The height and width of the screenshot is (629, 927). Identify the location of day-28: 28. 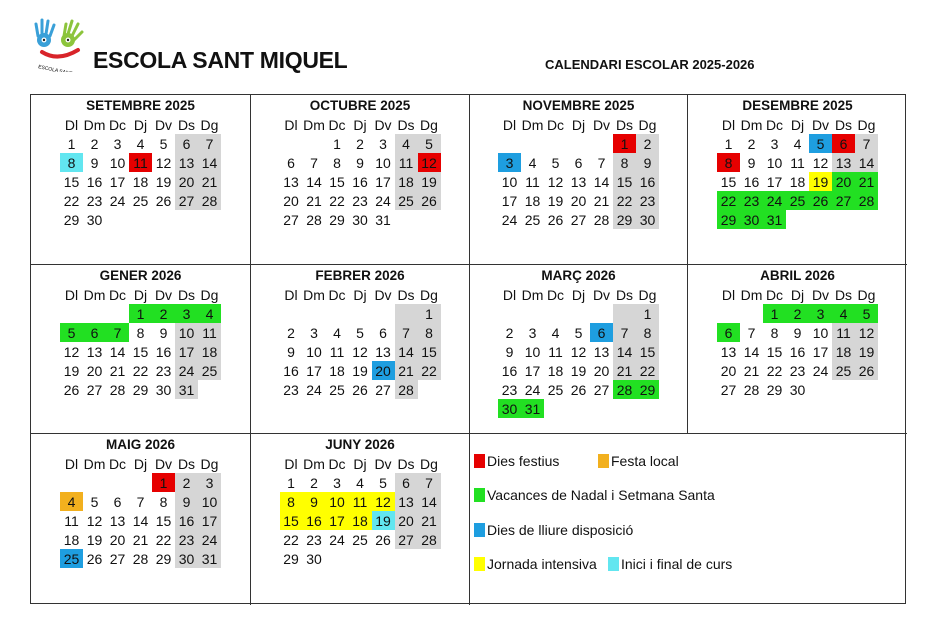
(140, 558).